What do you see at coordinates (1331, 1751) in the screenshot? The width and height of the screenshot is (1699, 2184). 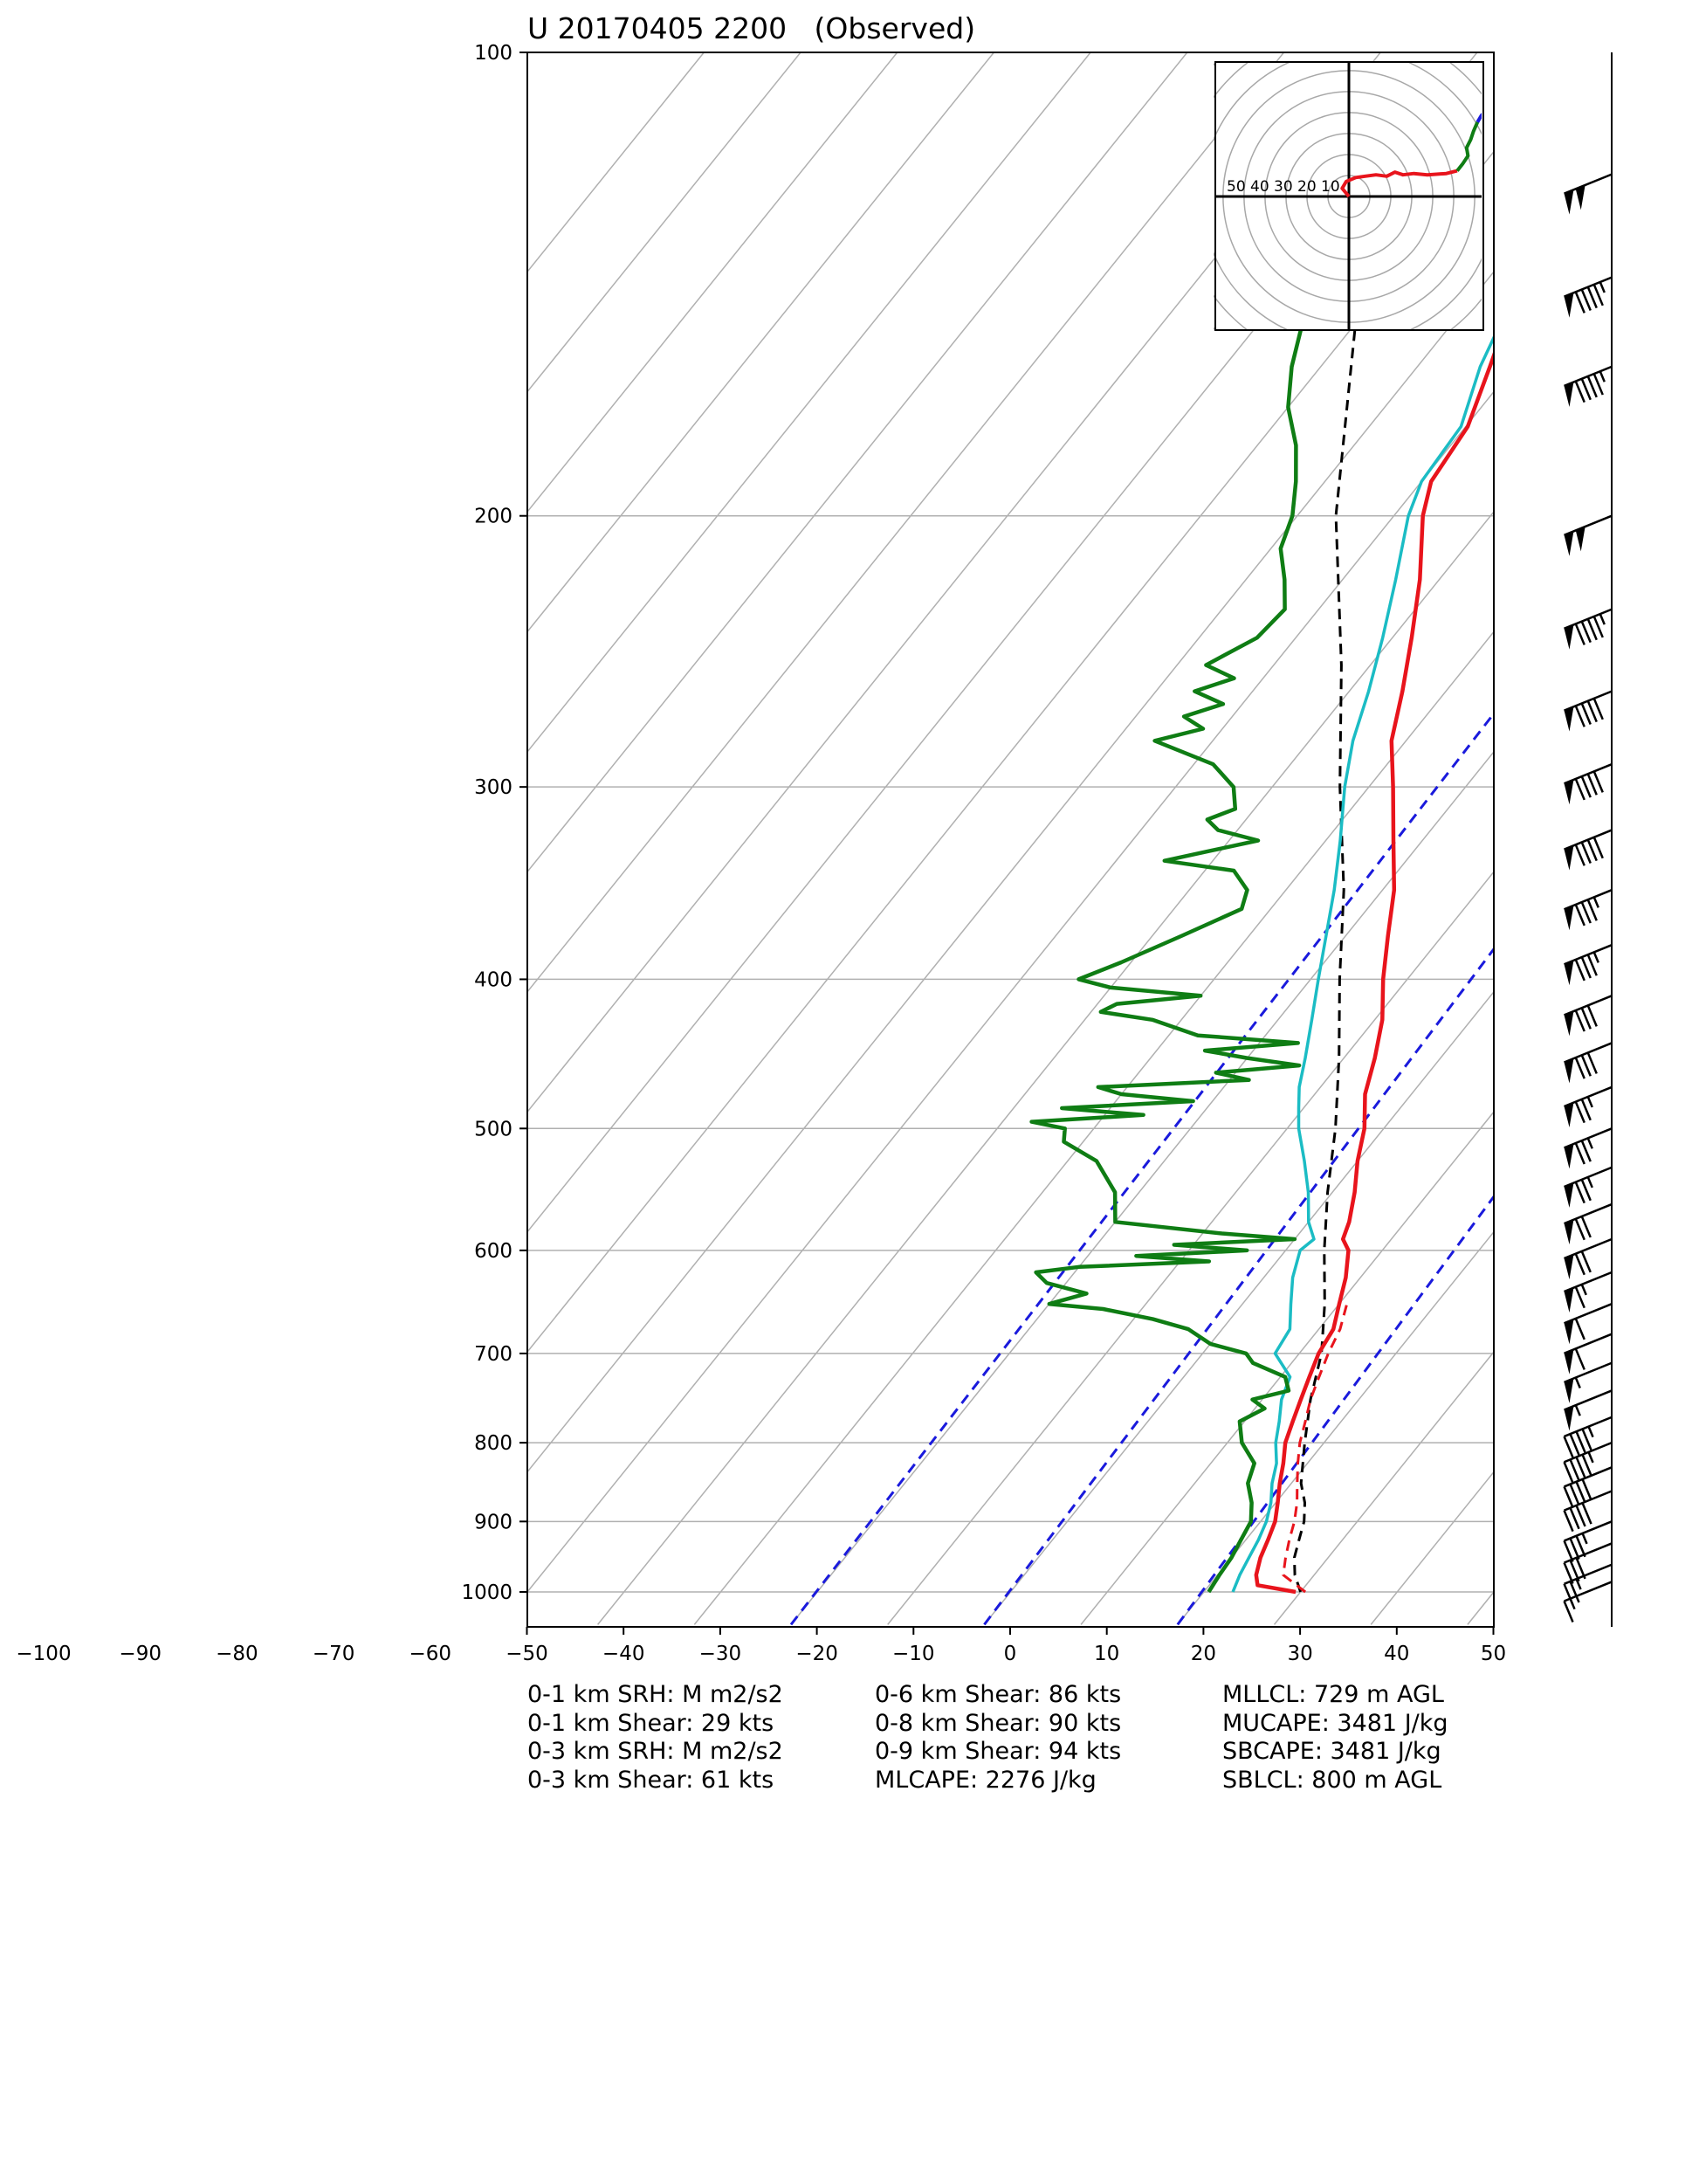 I see `sbcape: SBCAPE: 3481 J/kg` at bounding box center [1331, 1751].